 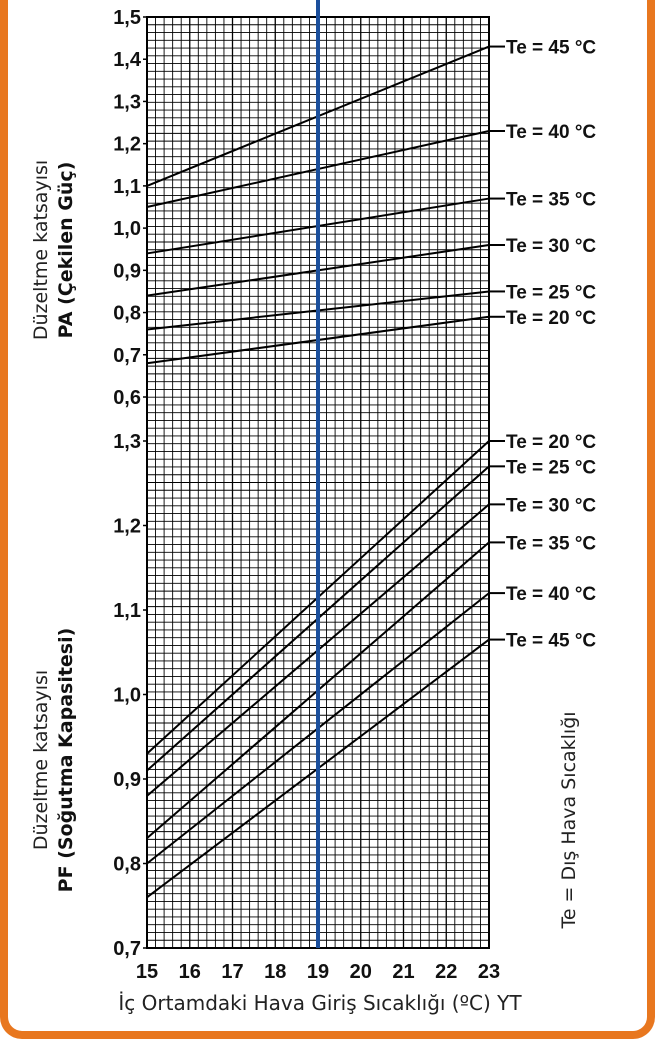 What do you see at coordinates (551, 132) in the screenshot?
I see `series-label-pa: Te = 40 °C` at bounding box center [551, 132].